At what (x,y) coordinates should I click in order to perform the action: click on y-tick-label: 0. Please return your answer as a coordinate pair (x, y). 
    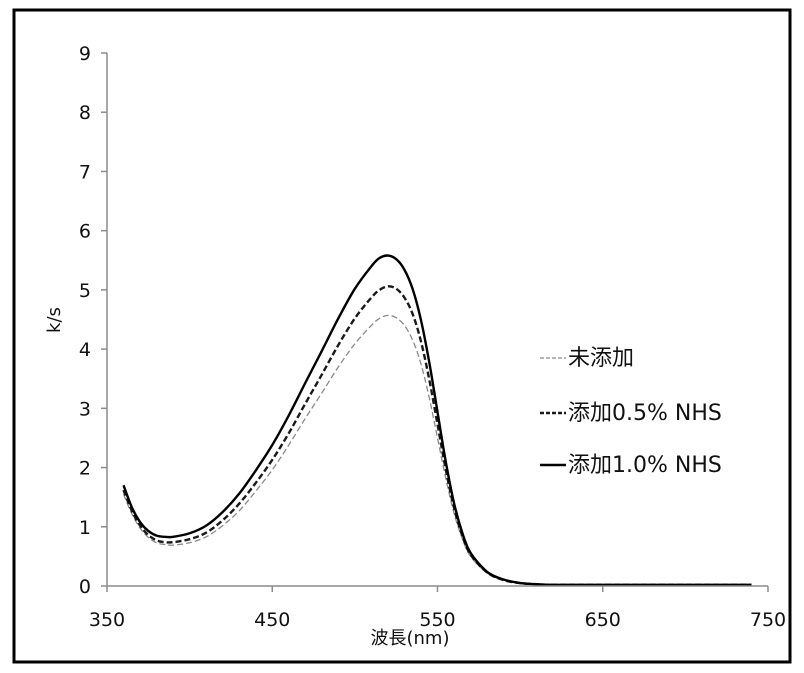
    Looking at the image, I should click on (85, 587).